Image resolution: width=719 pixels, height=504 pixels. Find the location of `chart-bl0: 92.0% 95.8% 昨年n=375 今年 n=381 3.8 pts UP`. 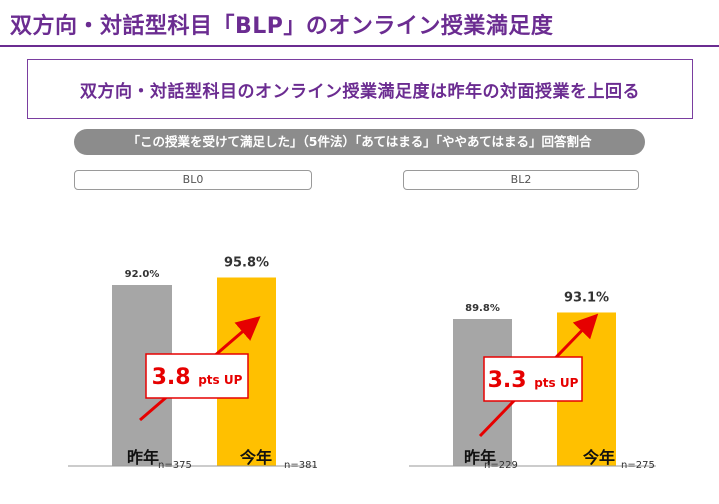

chart-bl0: 92.0% 95.8% 昨年n=375 今年 n=381 3.8 pts UP is located at coordinates (193, 363).